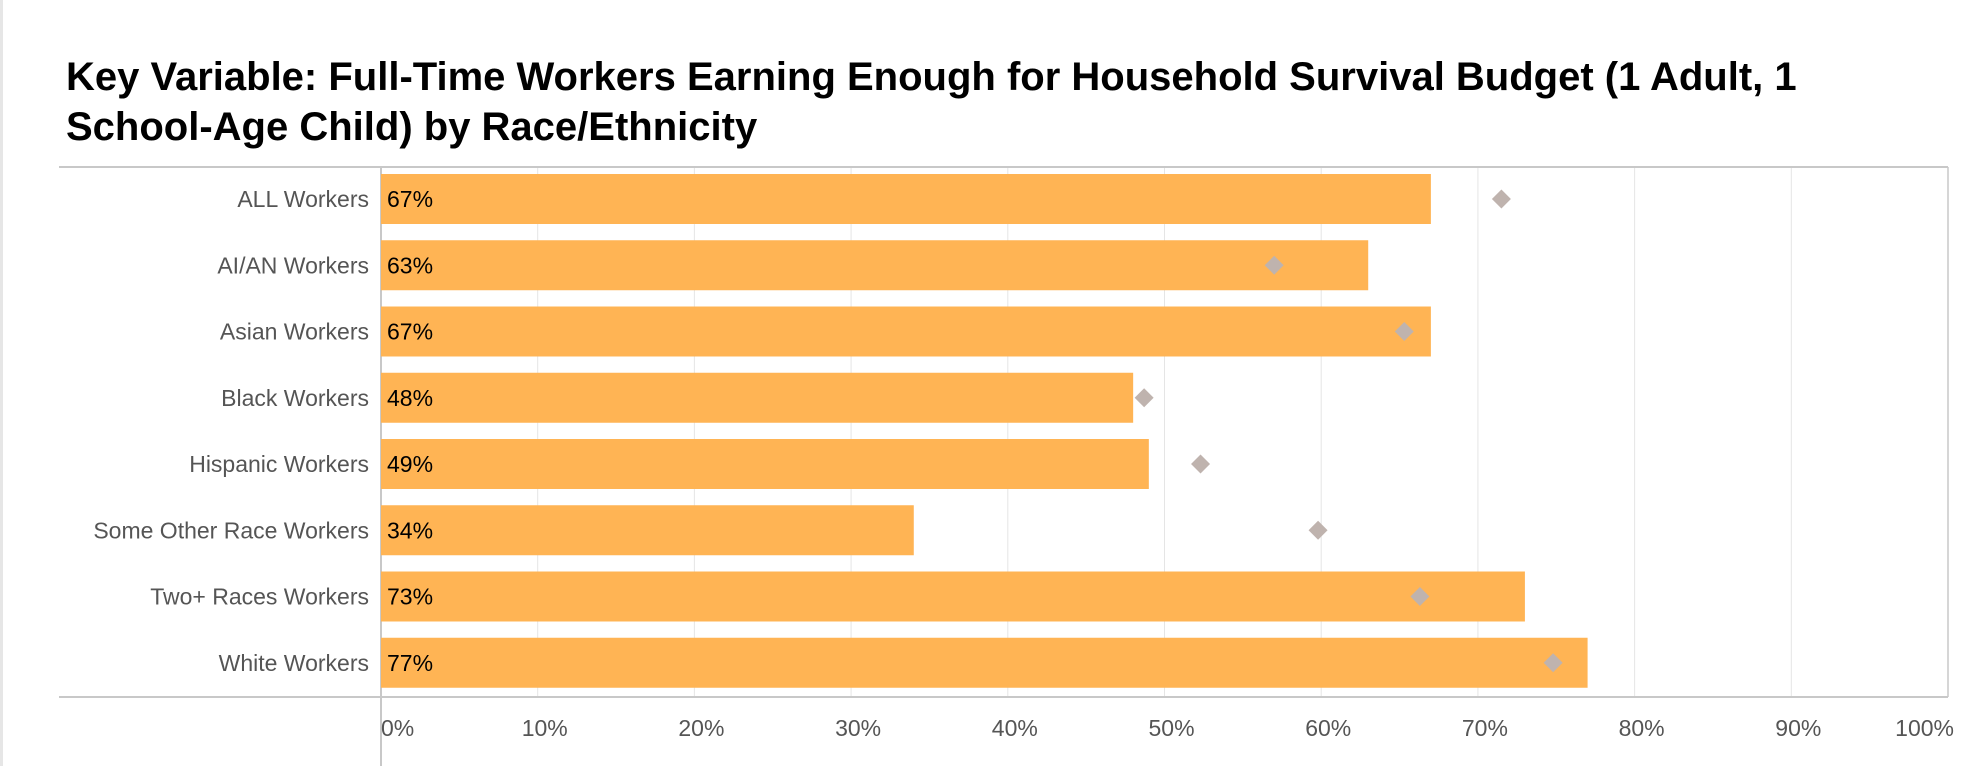 This screenshot has width=1988, height=766. Describe the element at coordinates (1485, 728) in the screenshot. I see `x-tick-label: 70%` at that location.